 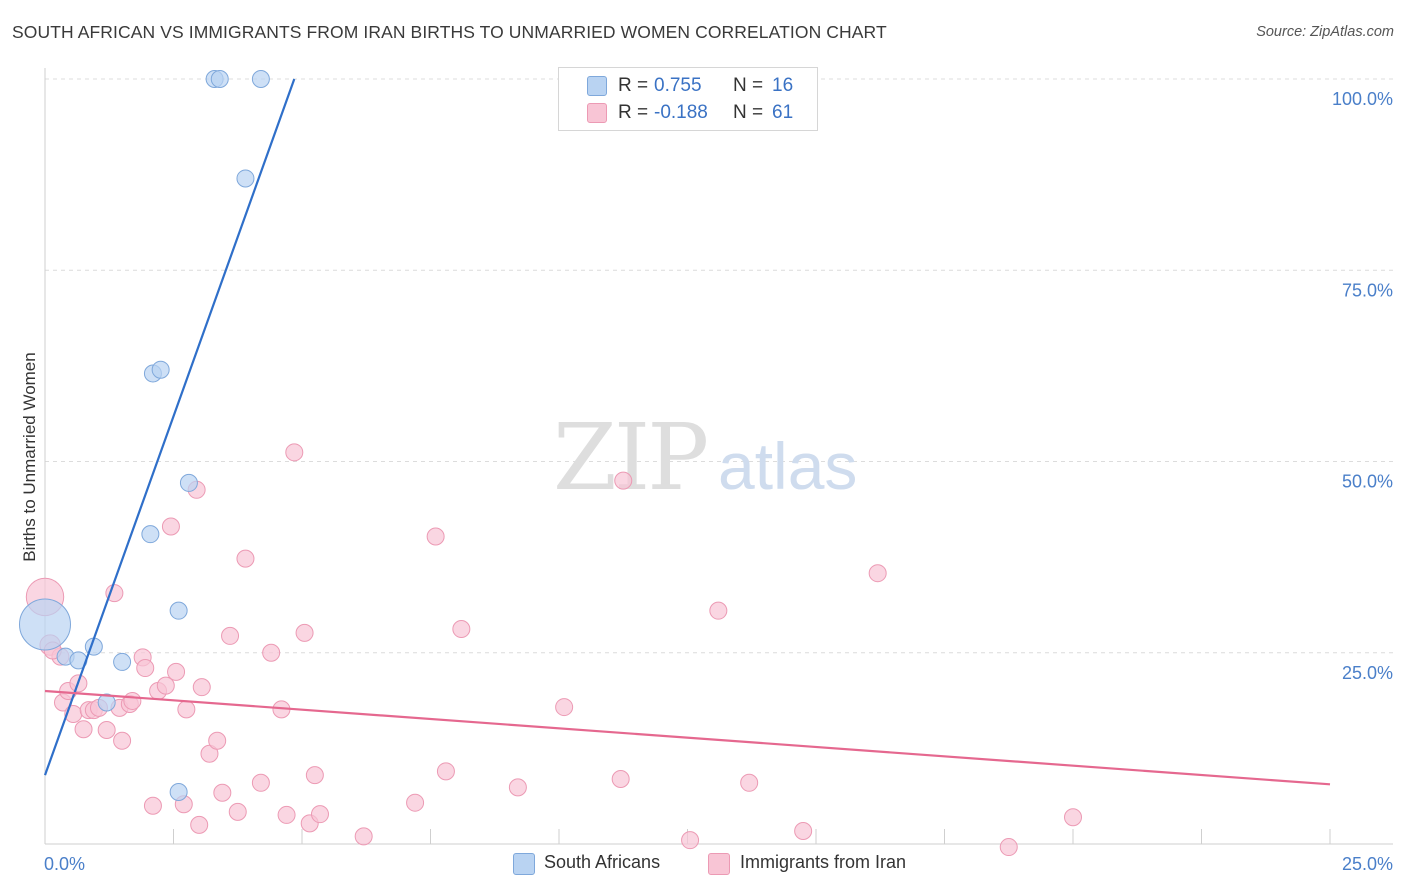 I want to click on legend-swatch-pink, so click(x=597, y=113).